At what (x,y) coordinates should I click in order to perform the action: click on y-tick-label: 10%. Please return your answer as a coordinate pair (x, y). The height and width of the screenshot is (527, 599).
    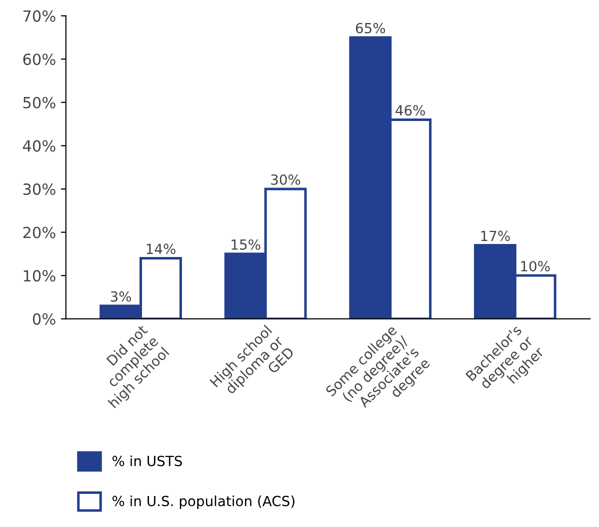
    Looking at the image, I should click on (40, 276).